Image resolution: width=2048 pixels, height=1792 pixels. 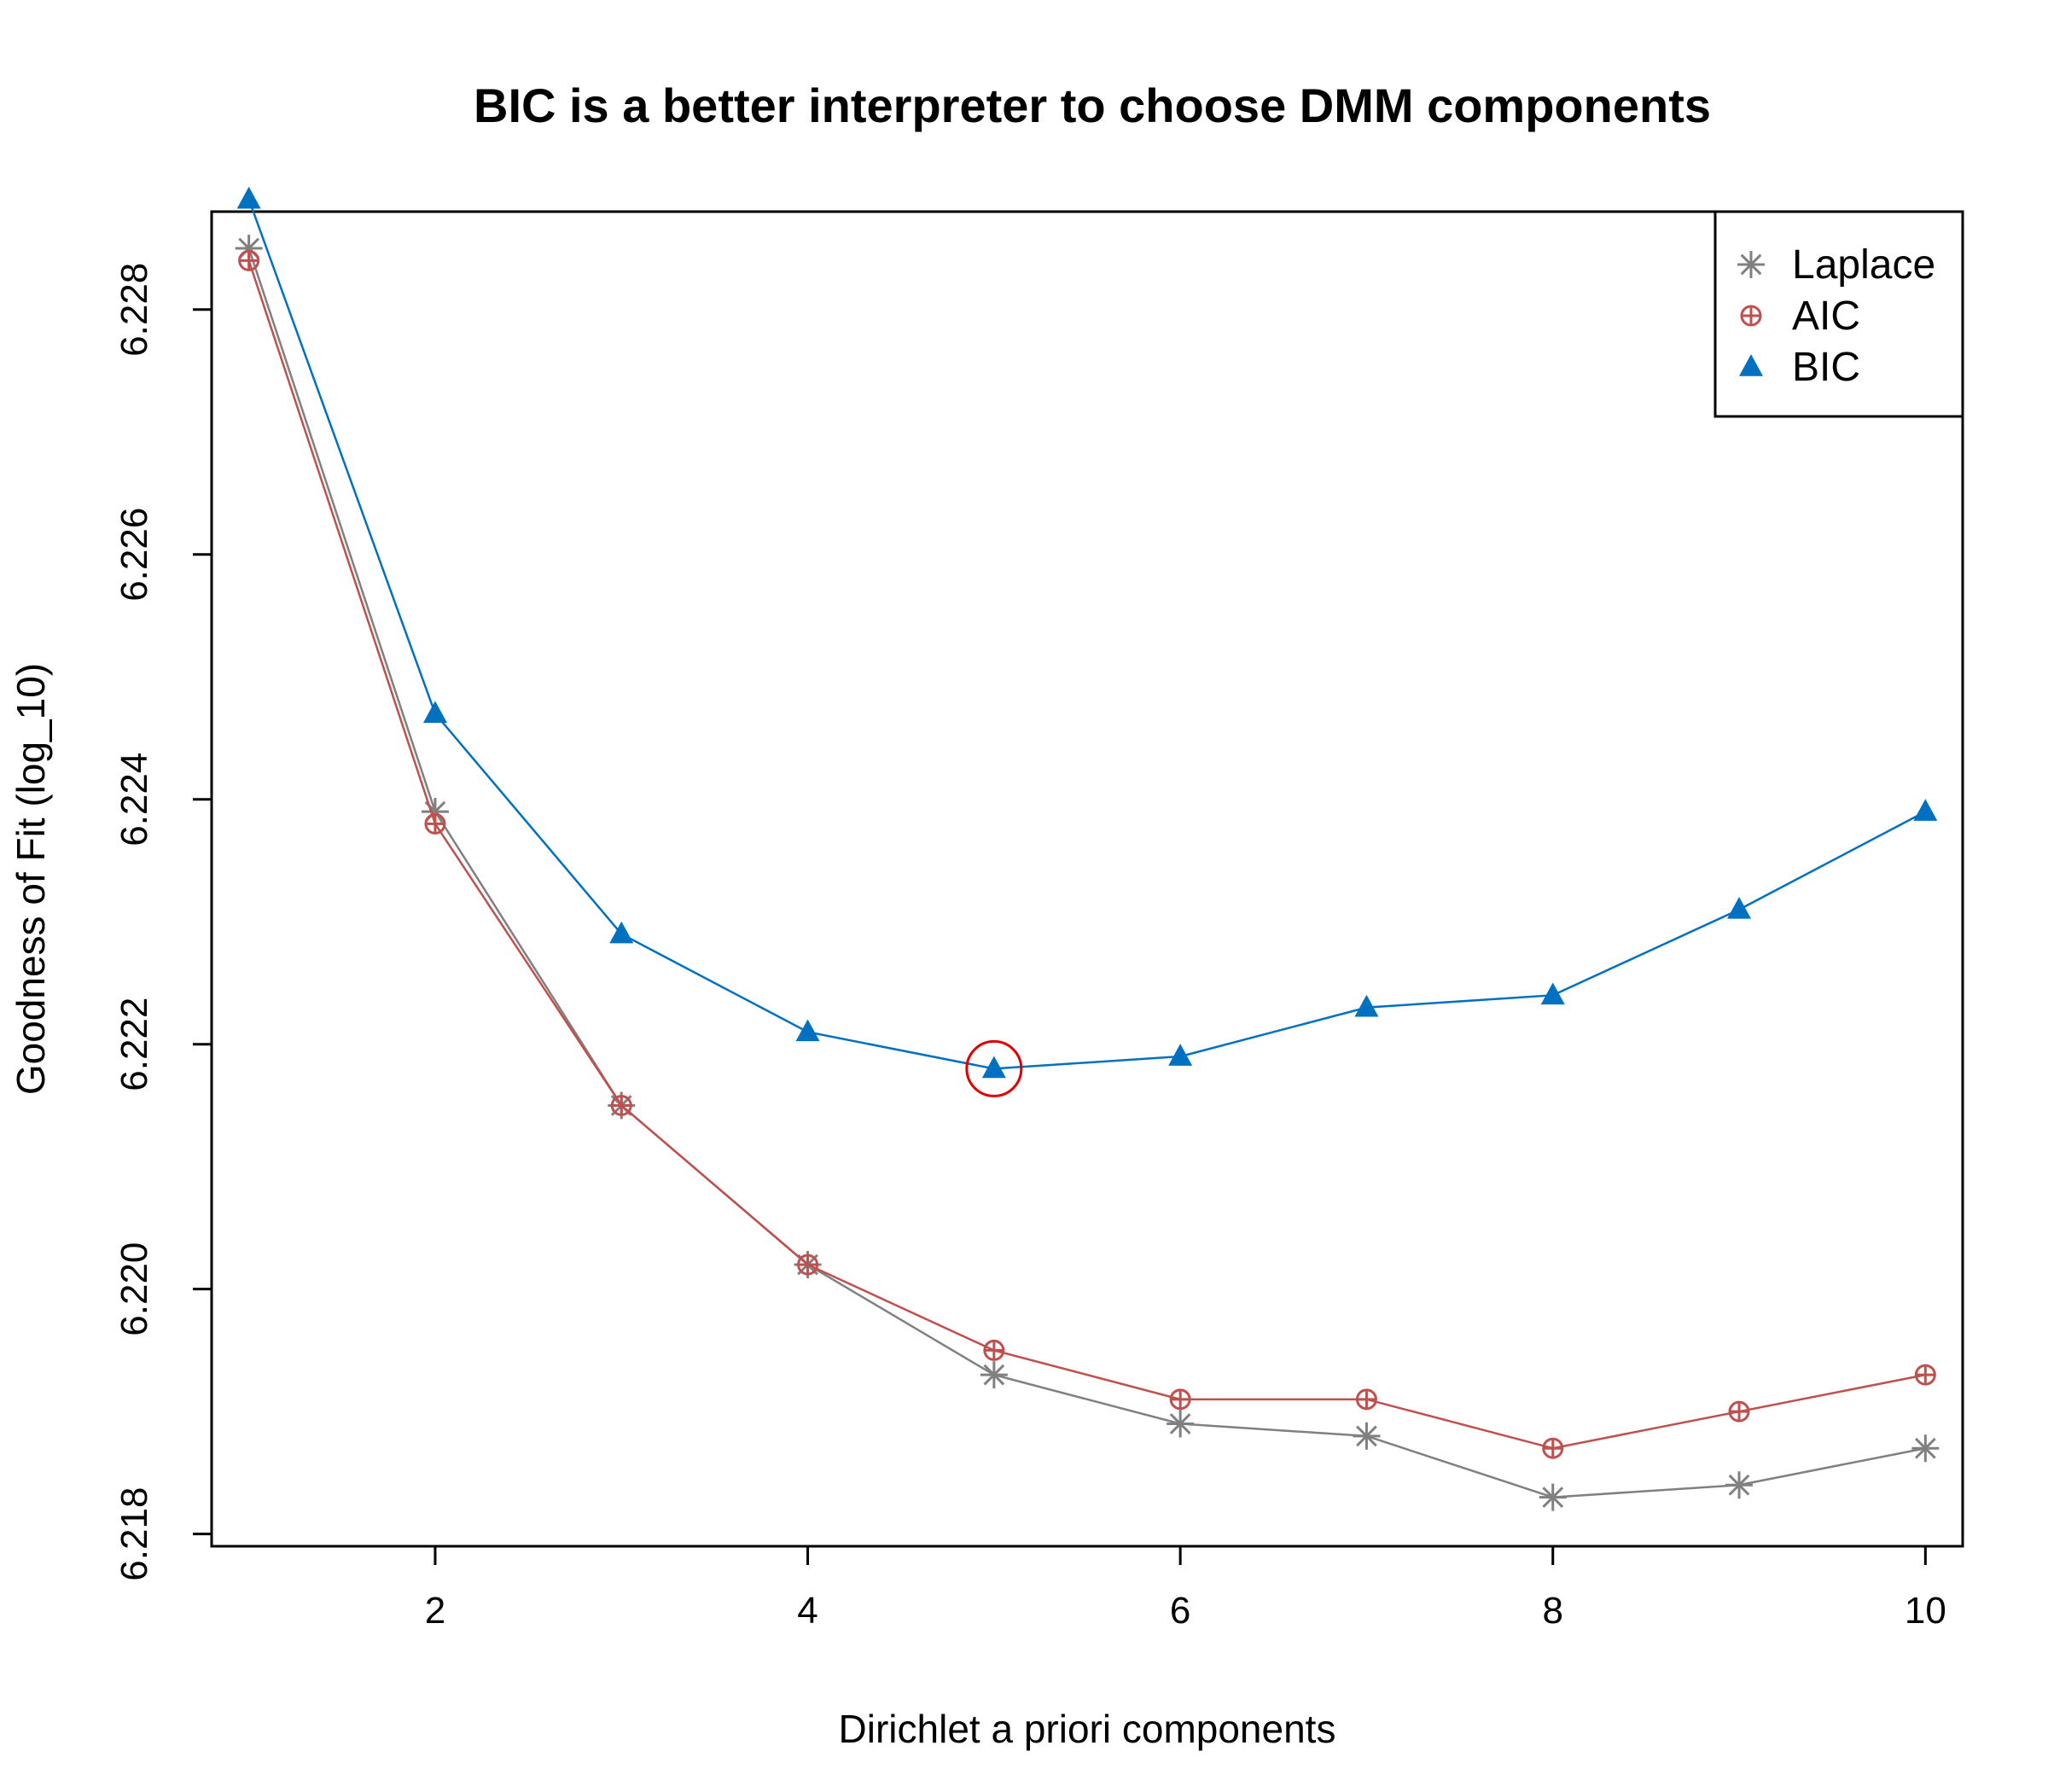 What do you see at coordinates (1751, 316) in the screenshot?
I see `legend-aic-marker` at bounding box center [1751, 316].